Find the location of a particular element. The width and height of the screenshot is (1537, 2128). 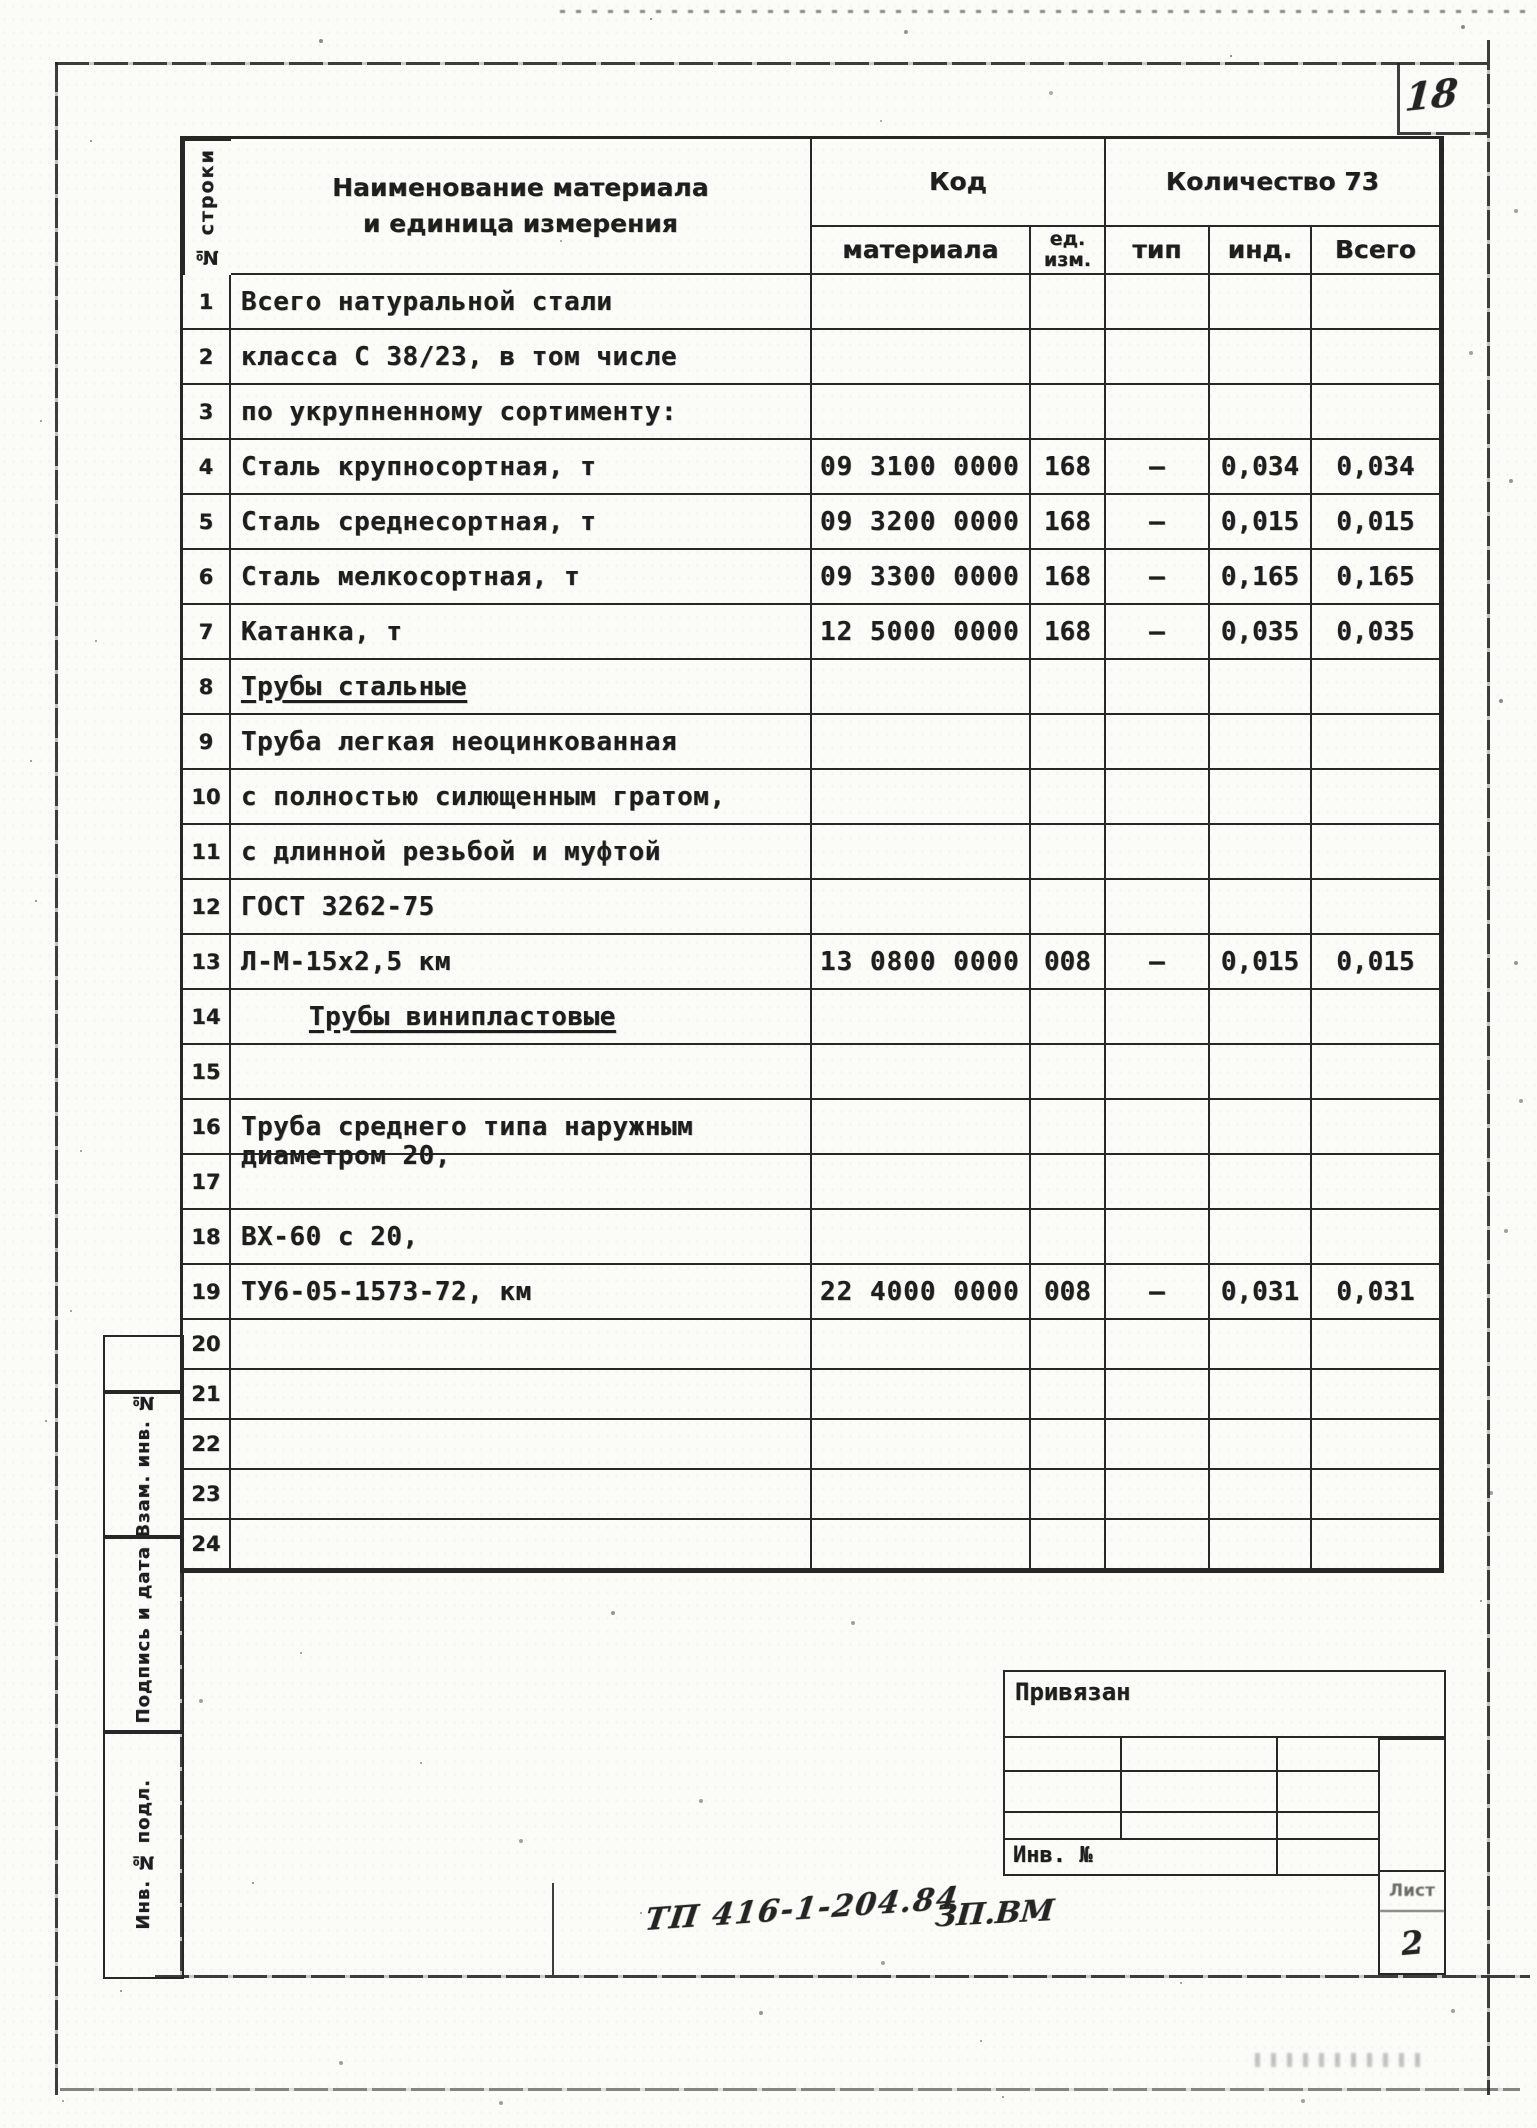

unit-code-cell-text: 008 is located at coordinates (1067, 1291).